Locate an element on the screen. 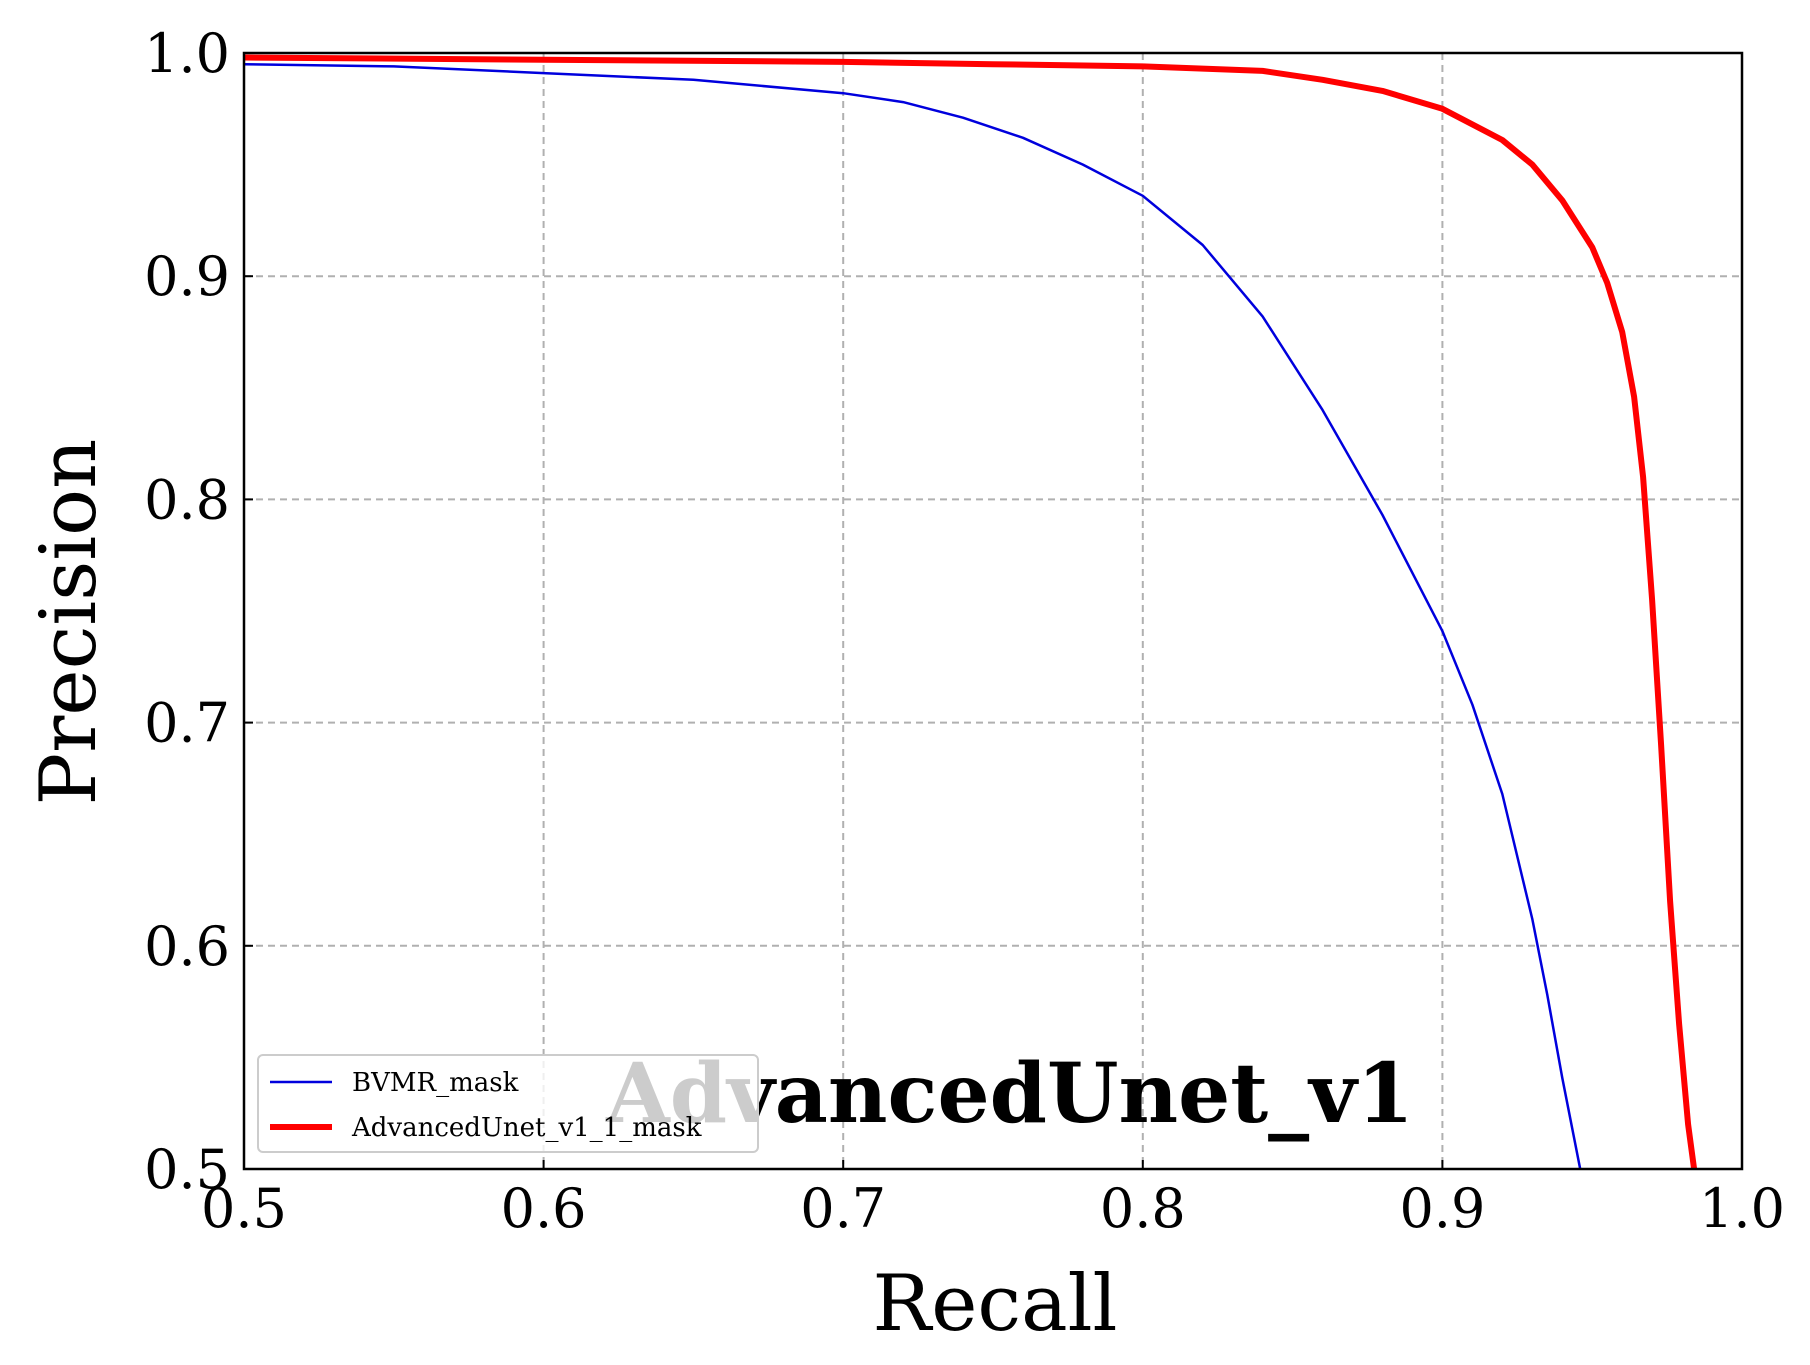 This screenshot has height=1365, width=1810. y-tick-label: 0.8 is located at coordinates (187, 499).